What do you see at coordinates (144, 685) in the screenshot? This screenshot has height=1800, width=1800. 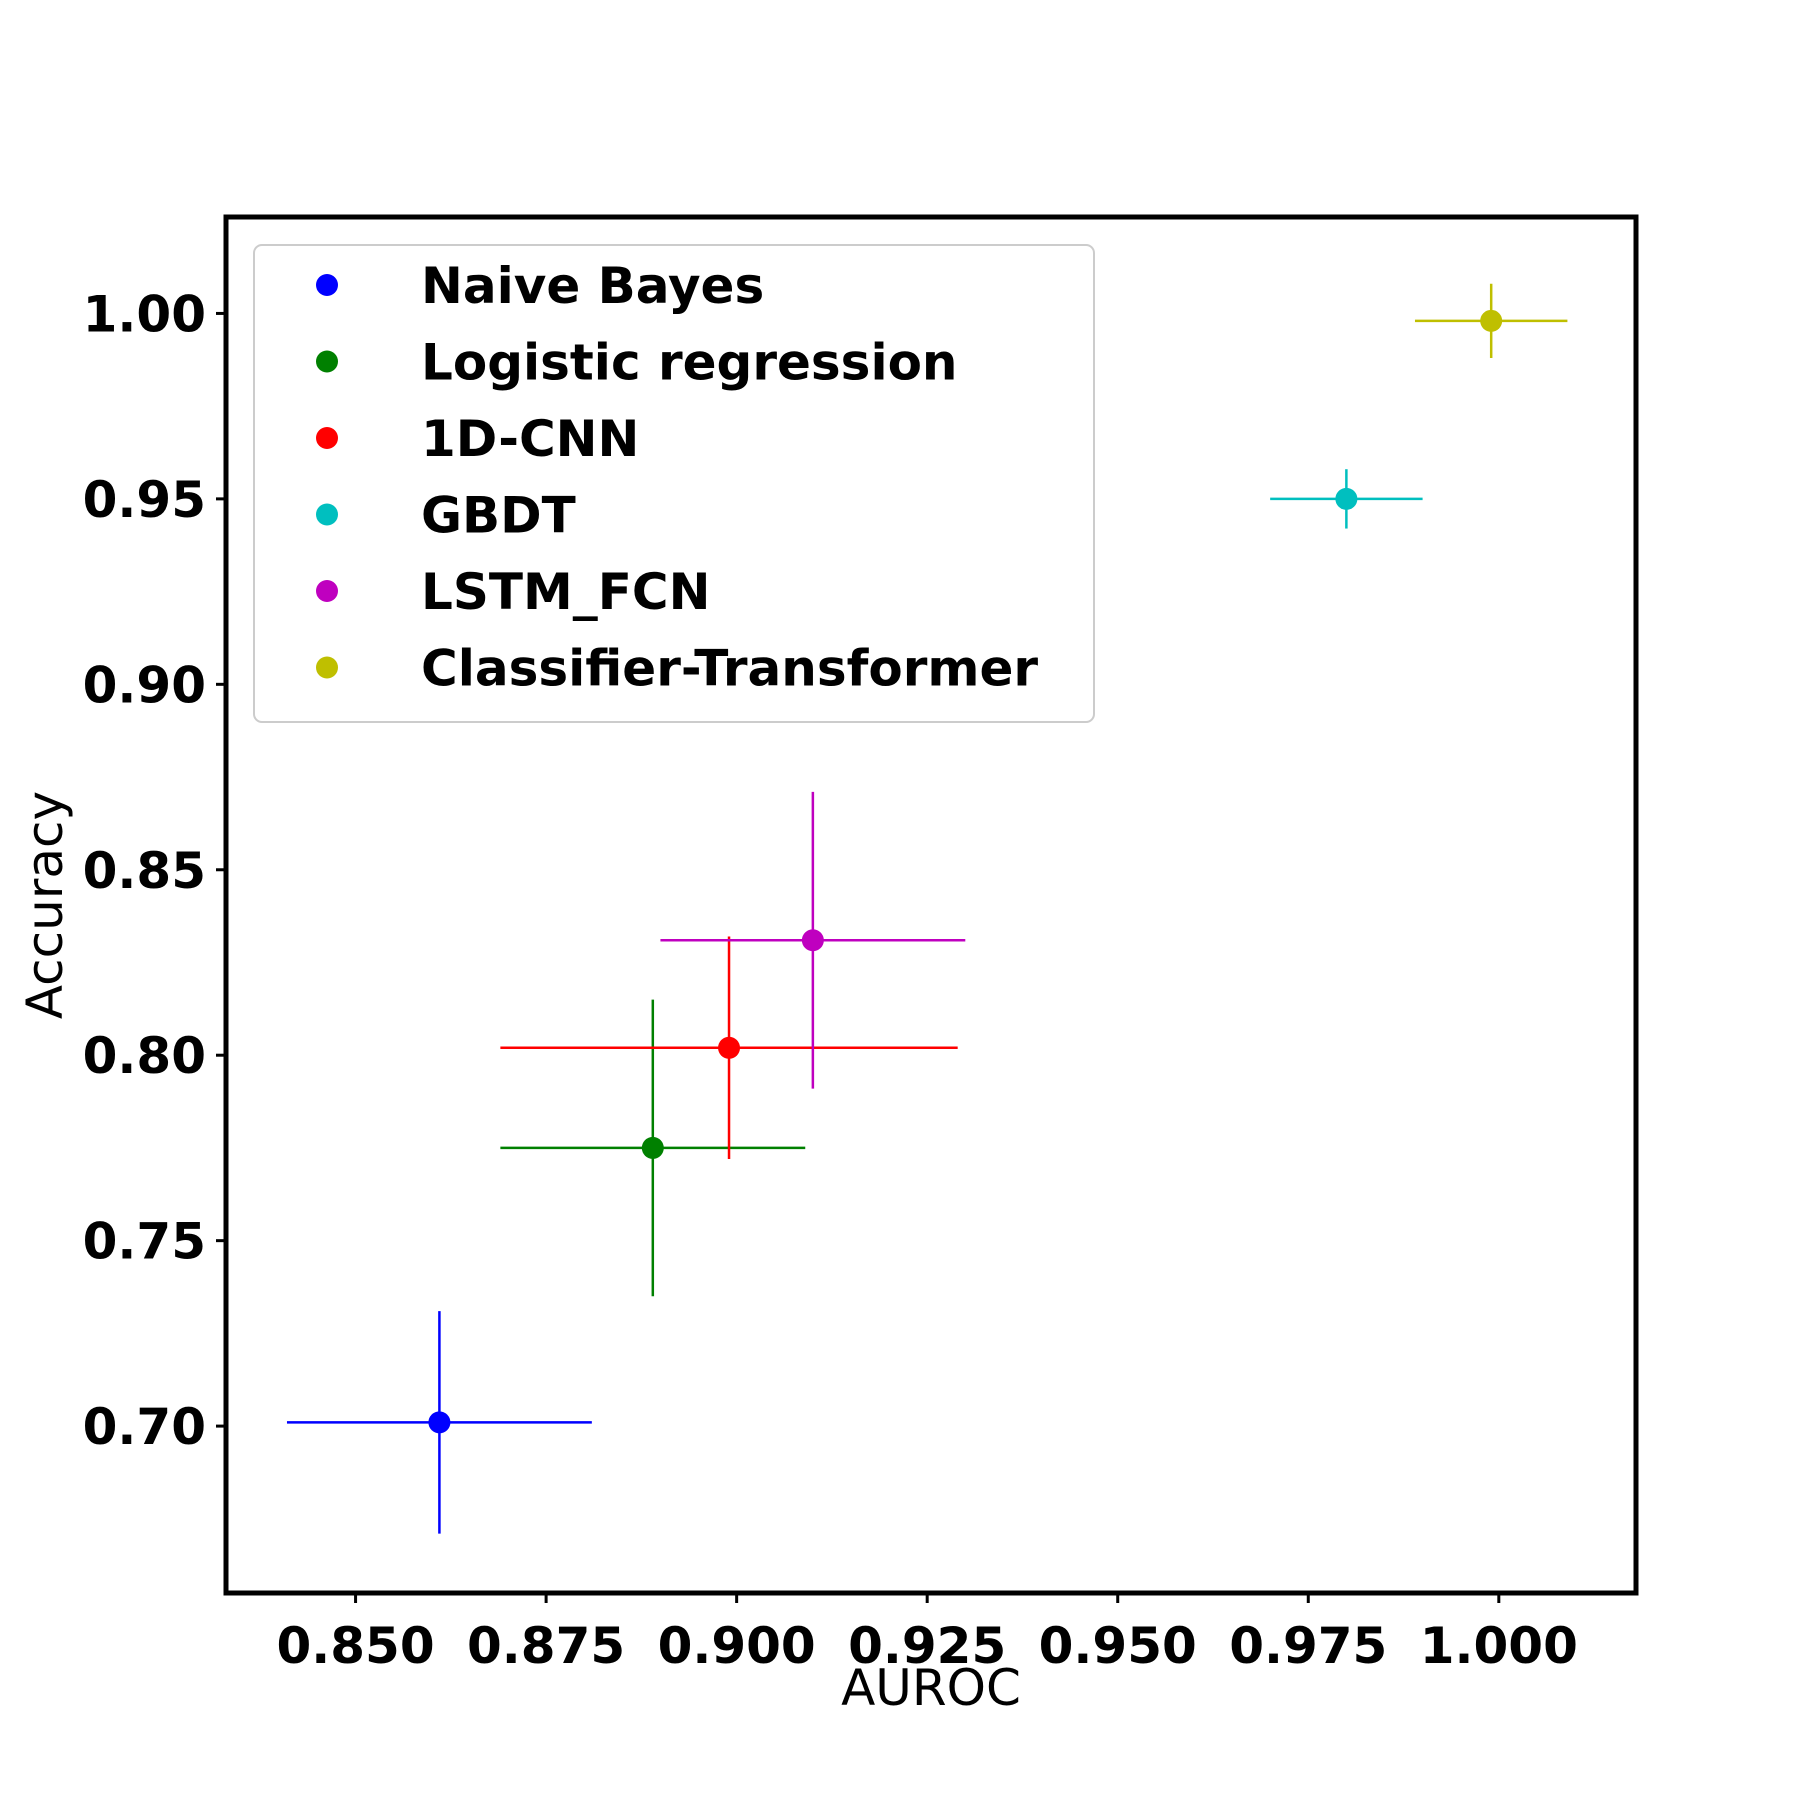 I see `y-tick-label: 0.90` at bounding box center [144, 685].